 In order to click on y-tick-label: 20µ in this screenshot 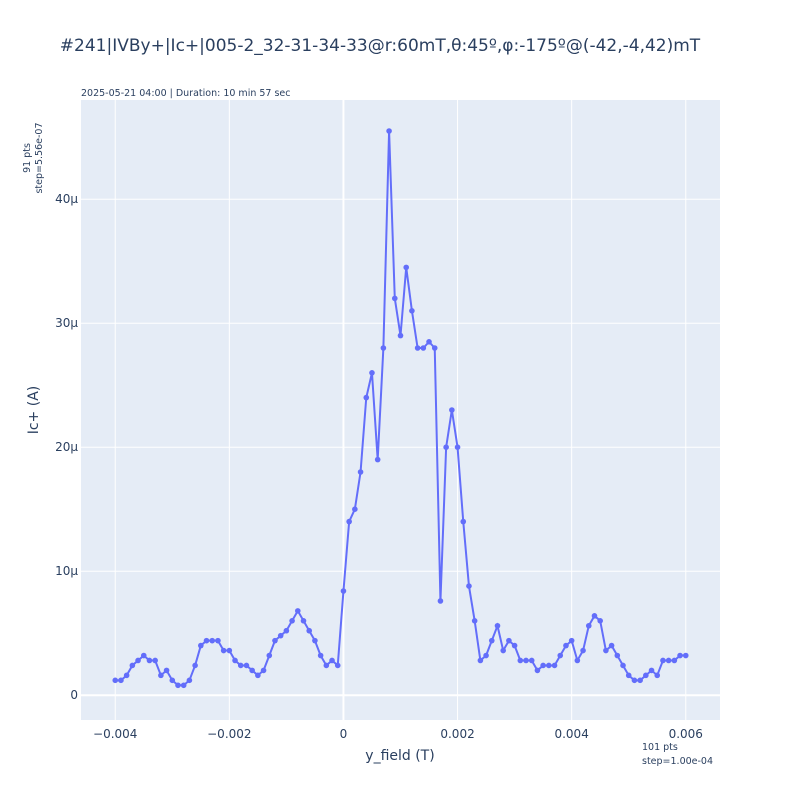, I will do `click(66, 447)`.